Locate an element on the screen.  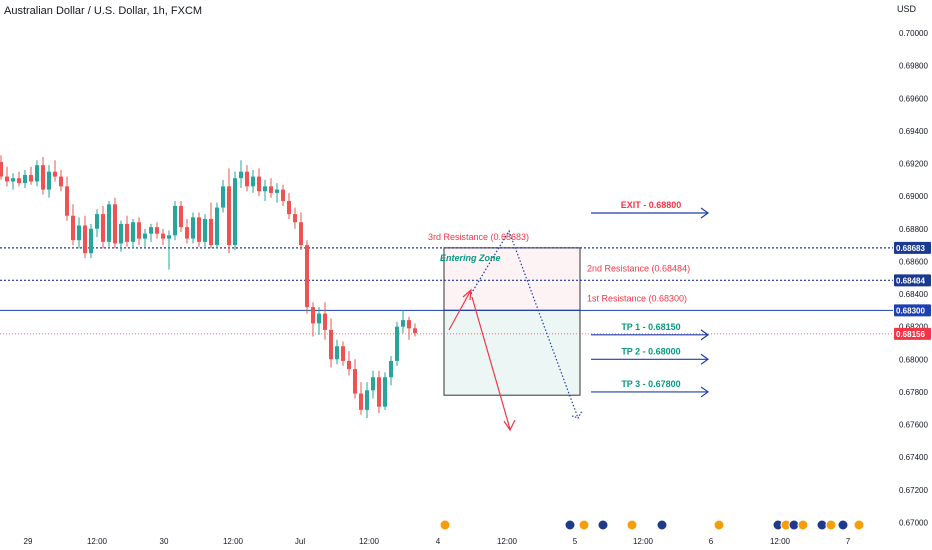
price-tick: 0.67200 is located at coordinates (913, 490).